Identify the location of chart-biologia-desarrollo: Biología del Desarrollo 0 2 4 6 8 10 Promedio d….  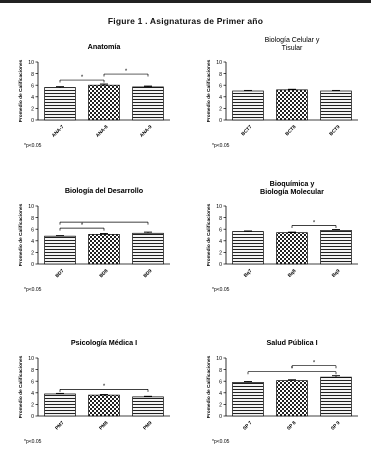
(92, 241).